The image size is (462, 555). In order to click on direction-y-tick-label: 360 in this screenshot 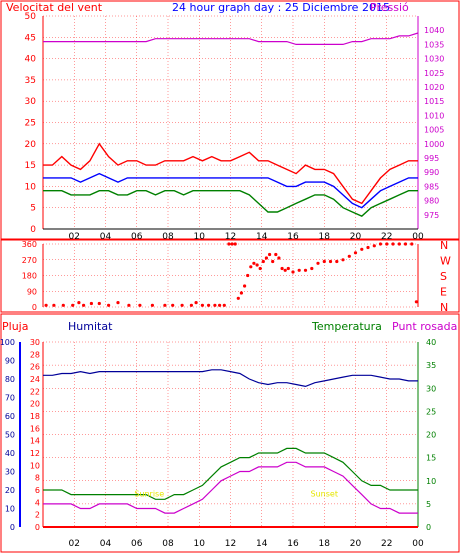, I will do `click(29, 244)`.